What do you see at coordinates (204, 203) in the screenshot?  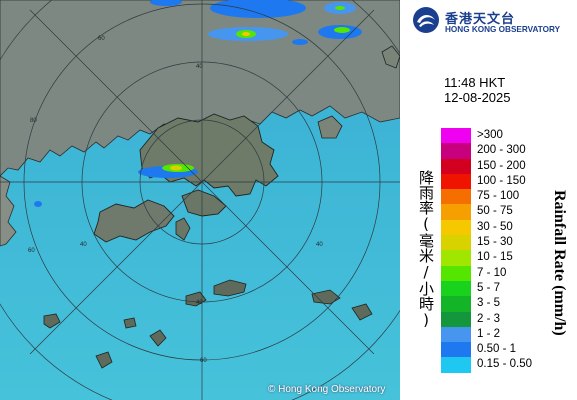 I see `hk-island` at bounding box center [204, 203].